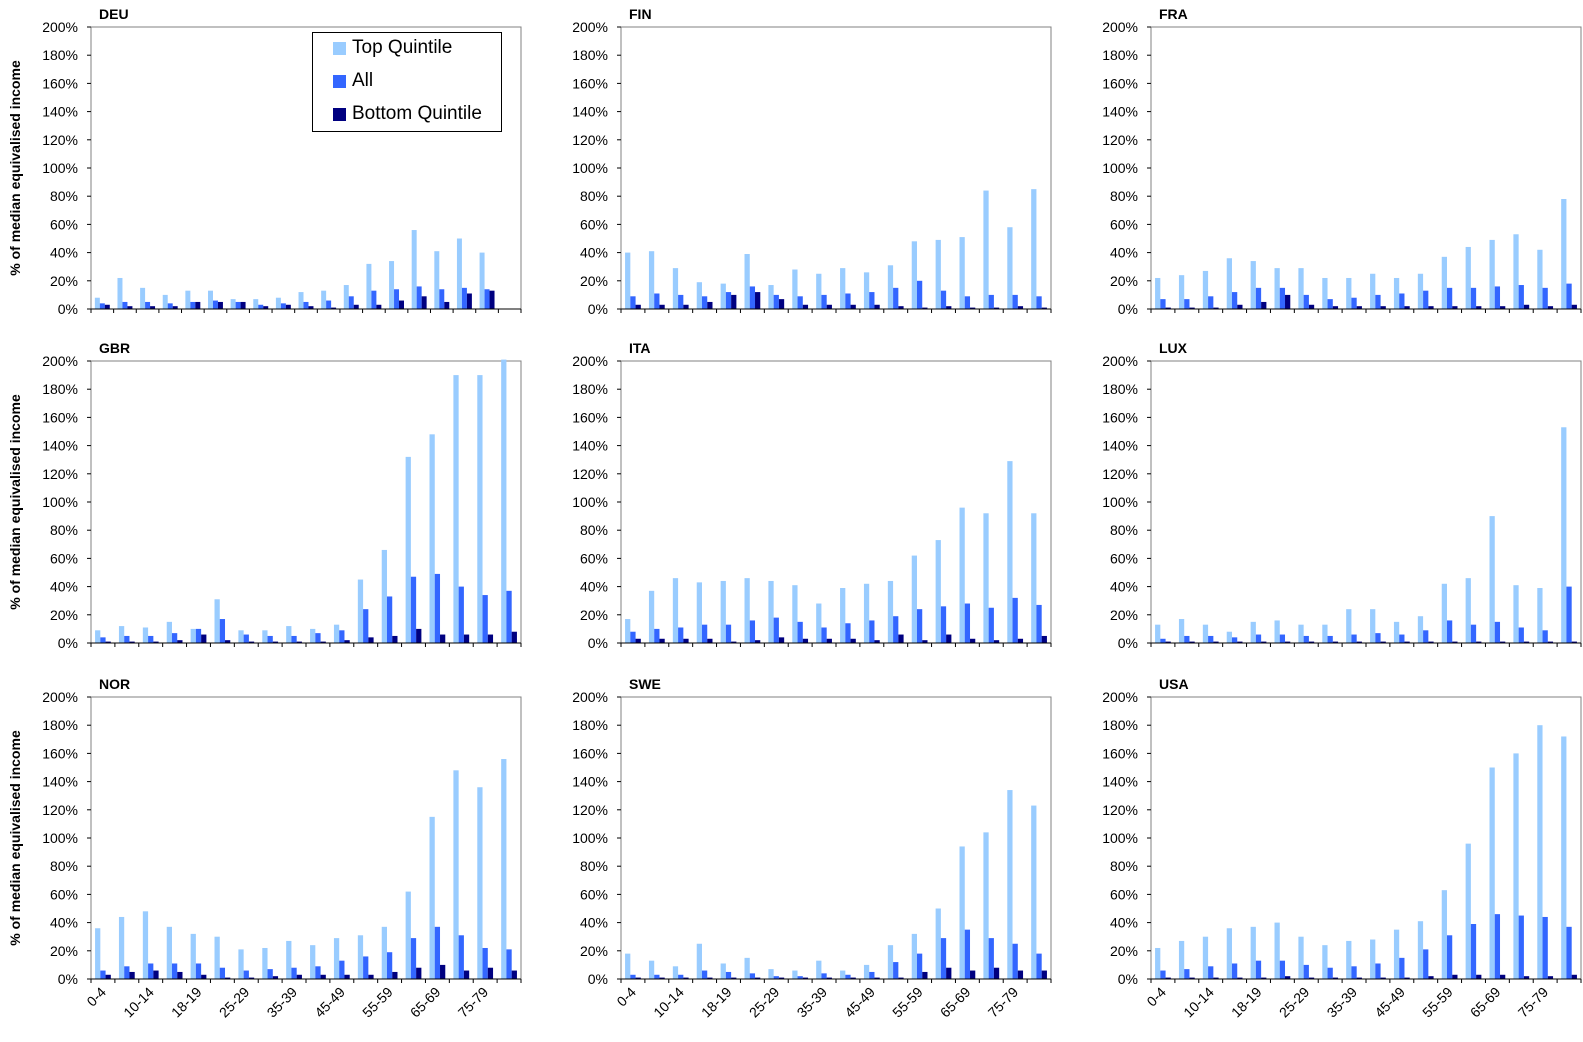 This screenshot has width=1583, height=1042. What do you see at coordinates (1156, 997) in the screenshot?
I see `x-tick-label: 0-4` at bounding box center [1156, 997].